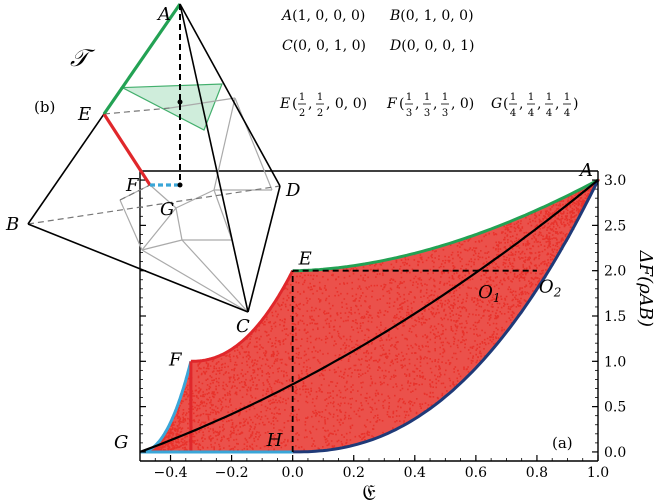  I want to click on vertex-label-e: E, so click(84, 114).